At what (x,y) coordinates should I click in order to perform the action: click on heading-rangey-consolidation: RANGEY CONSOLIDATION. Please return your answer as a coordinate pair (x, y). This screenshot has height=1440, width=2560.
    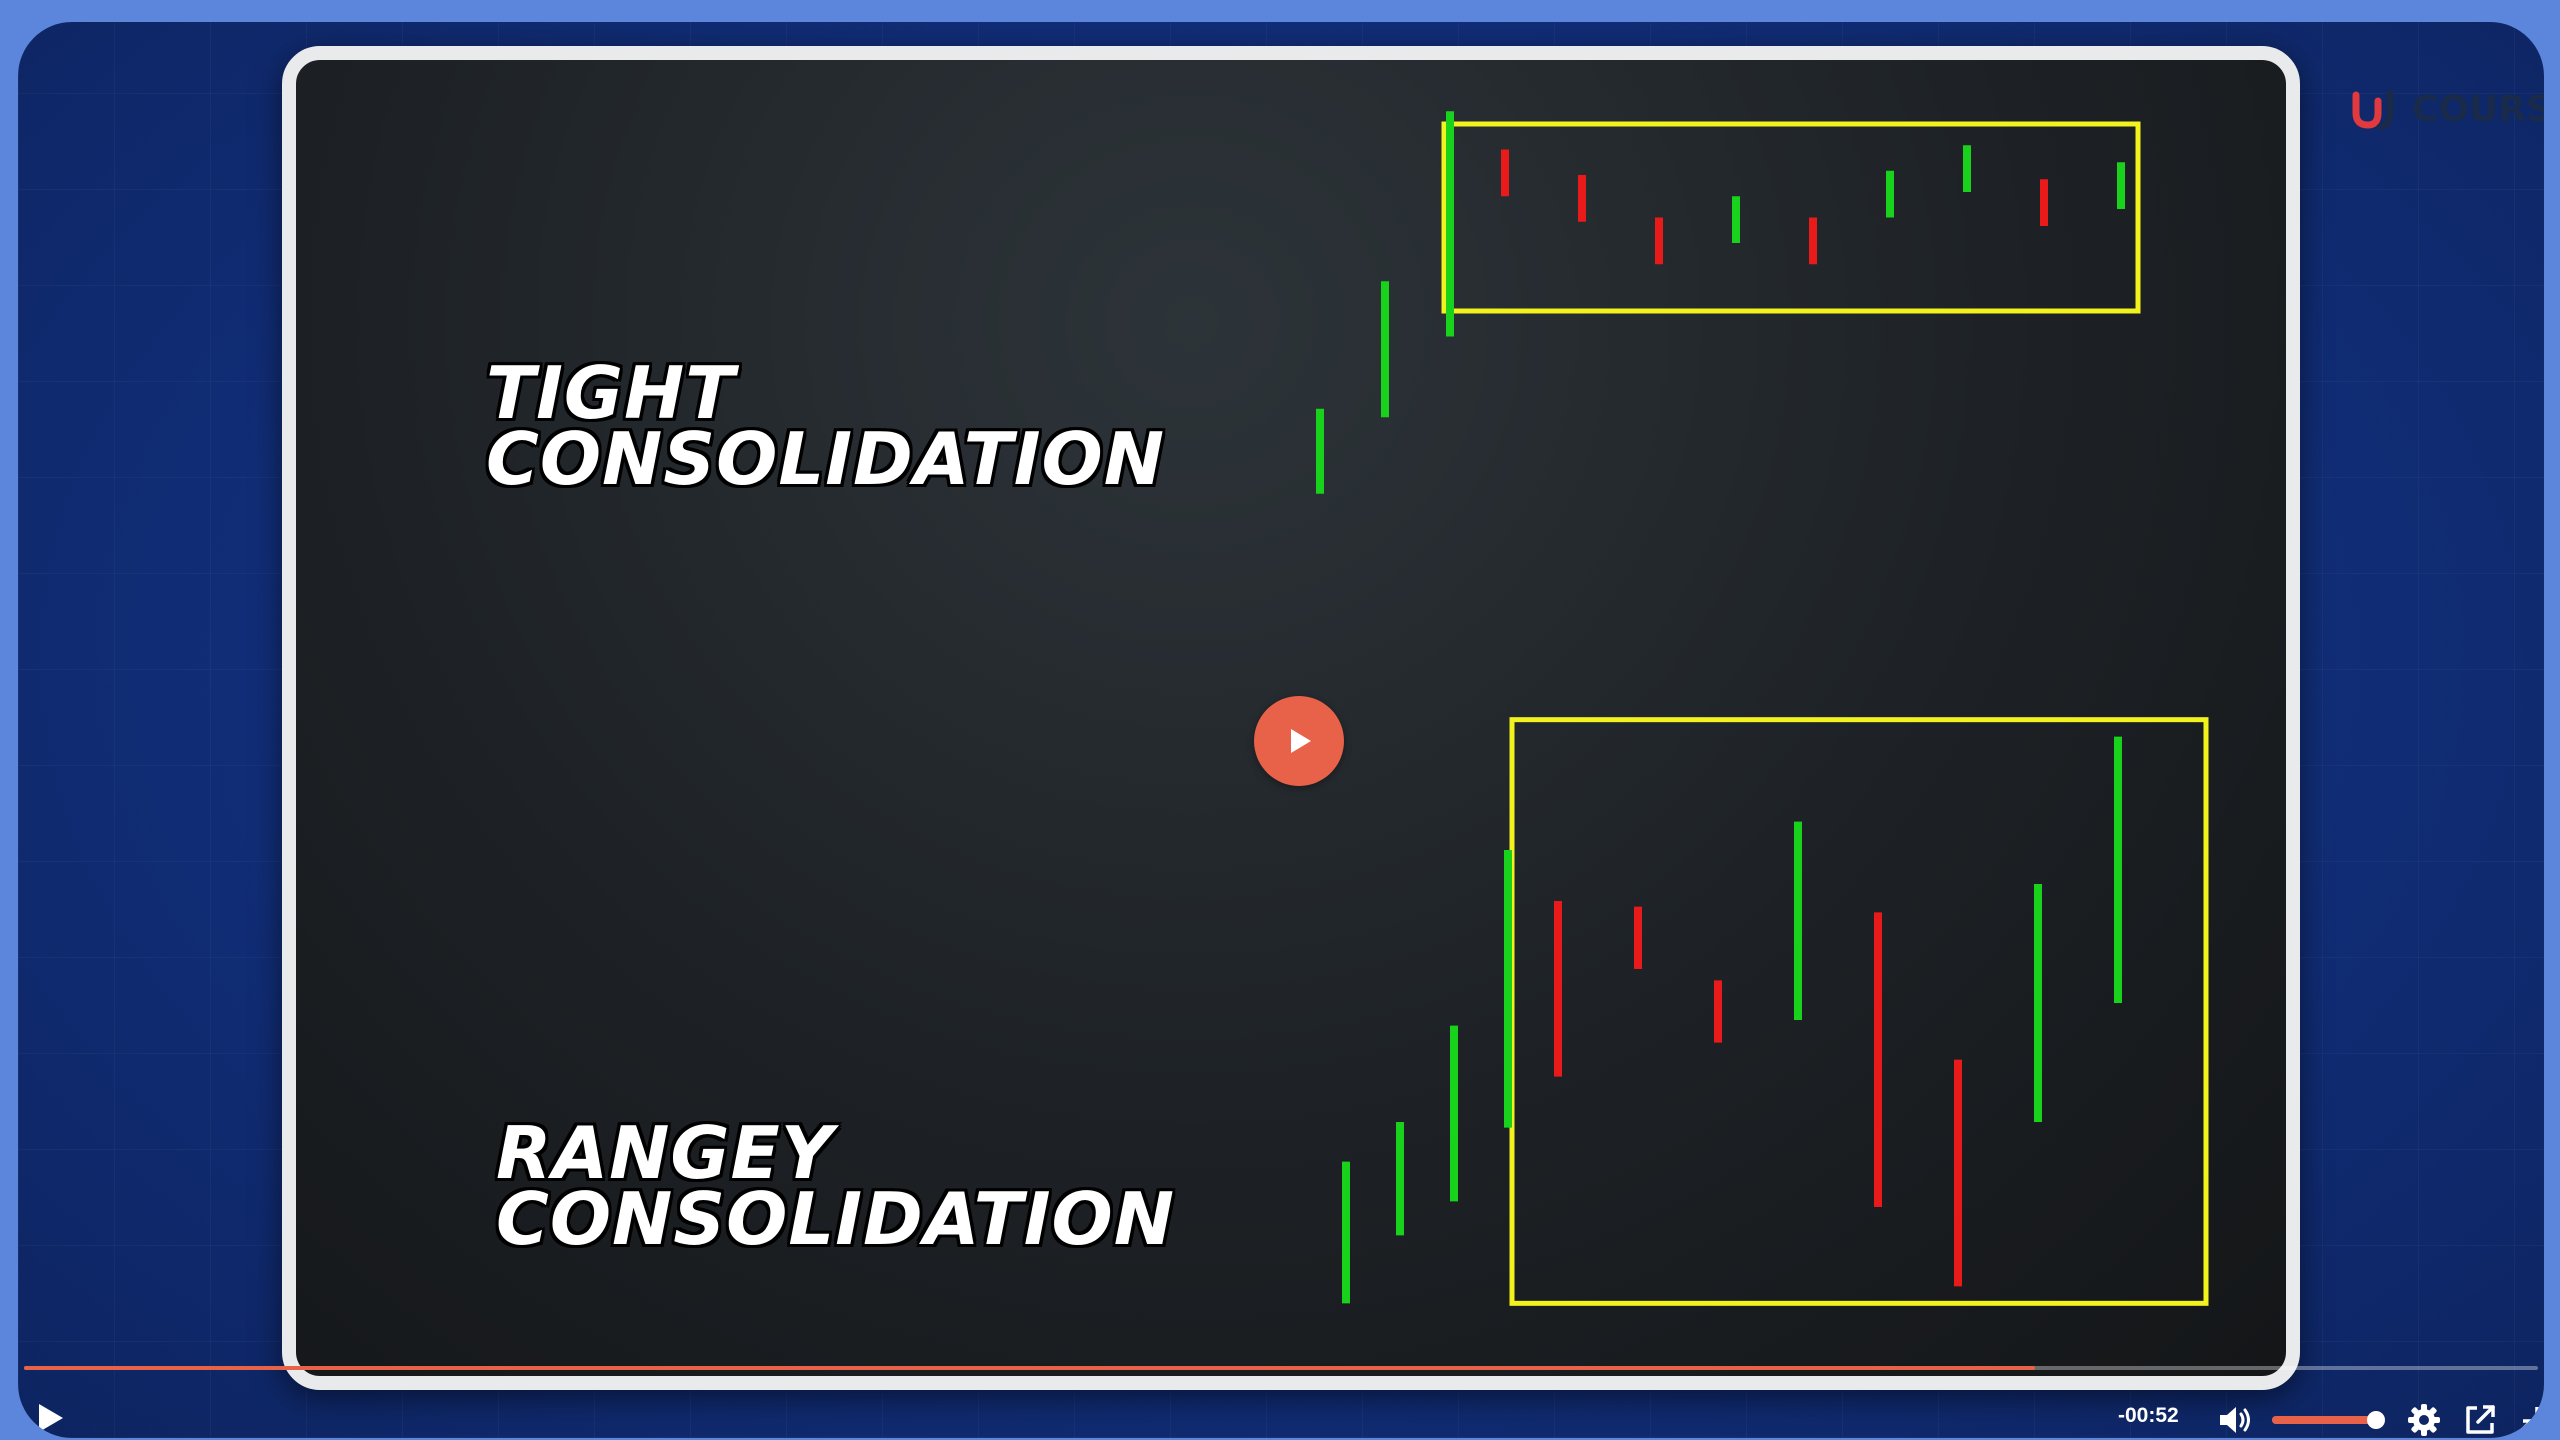
    Looking at the image, I should click on (835, 1186).